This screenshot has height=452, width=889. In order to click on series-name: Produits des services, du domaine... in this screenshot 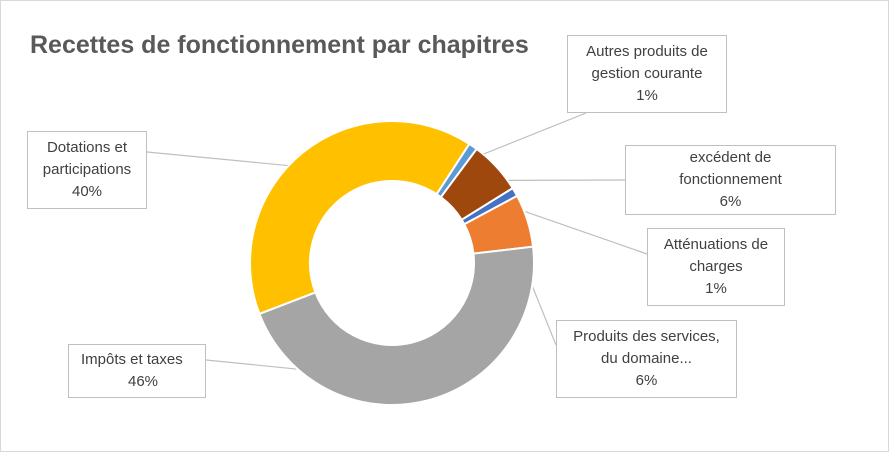, I will do `click(646, 347)`.